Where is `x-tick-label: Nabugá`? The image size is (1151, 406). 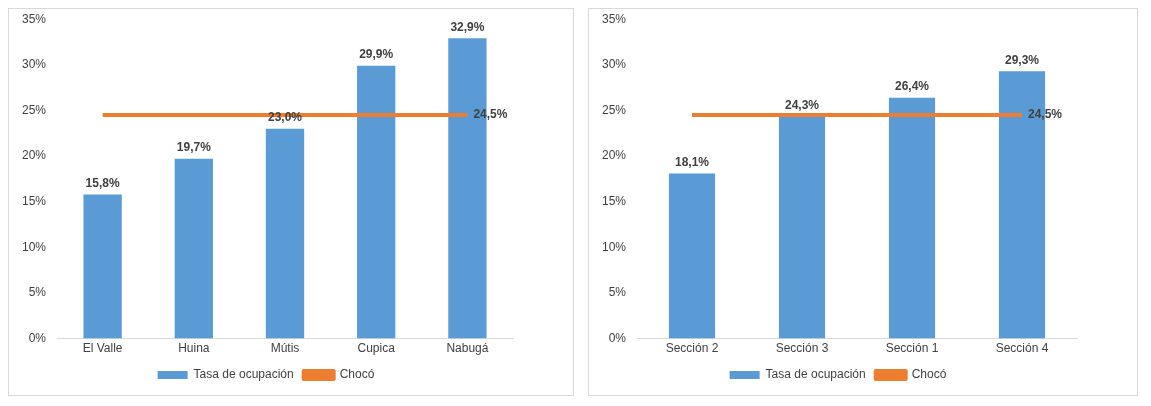
x-tick-label: Nabugá is located at coordinates (467, 348).